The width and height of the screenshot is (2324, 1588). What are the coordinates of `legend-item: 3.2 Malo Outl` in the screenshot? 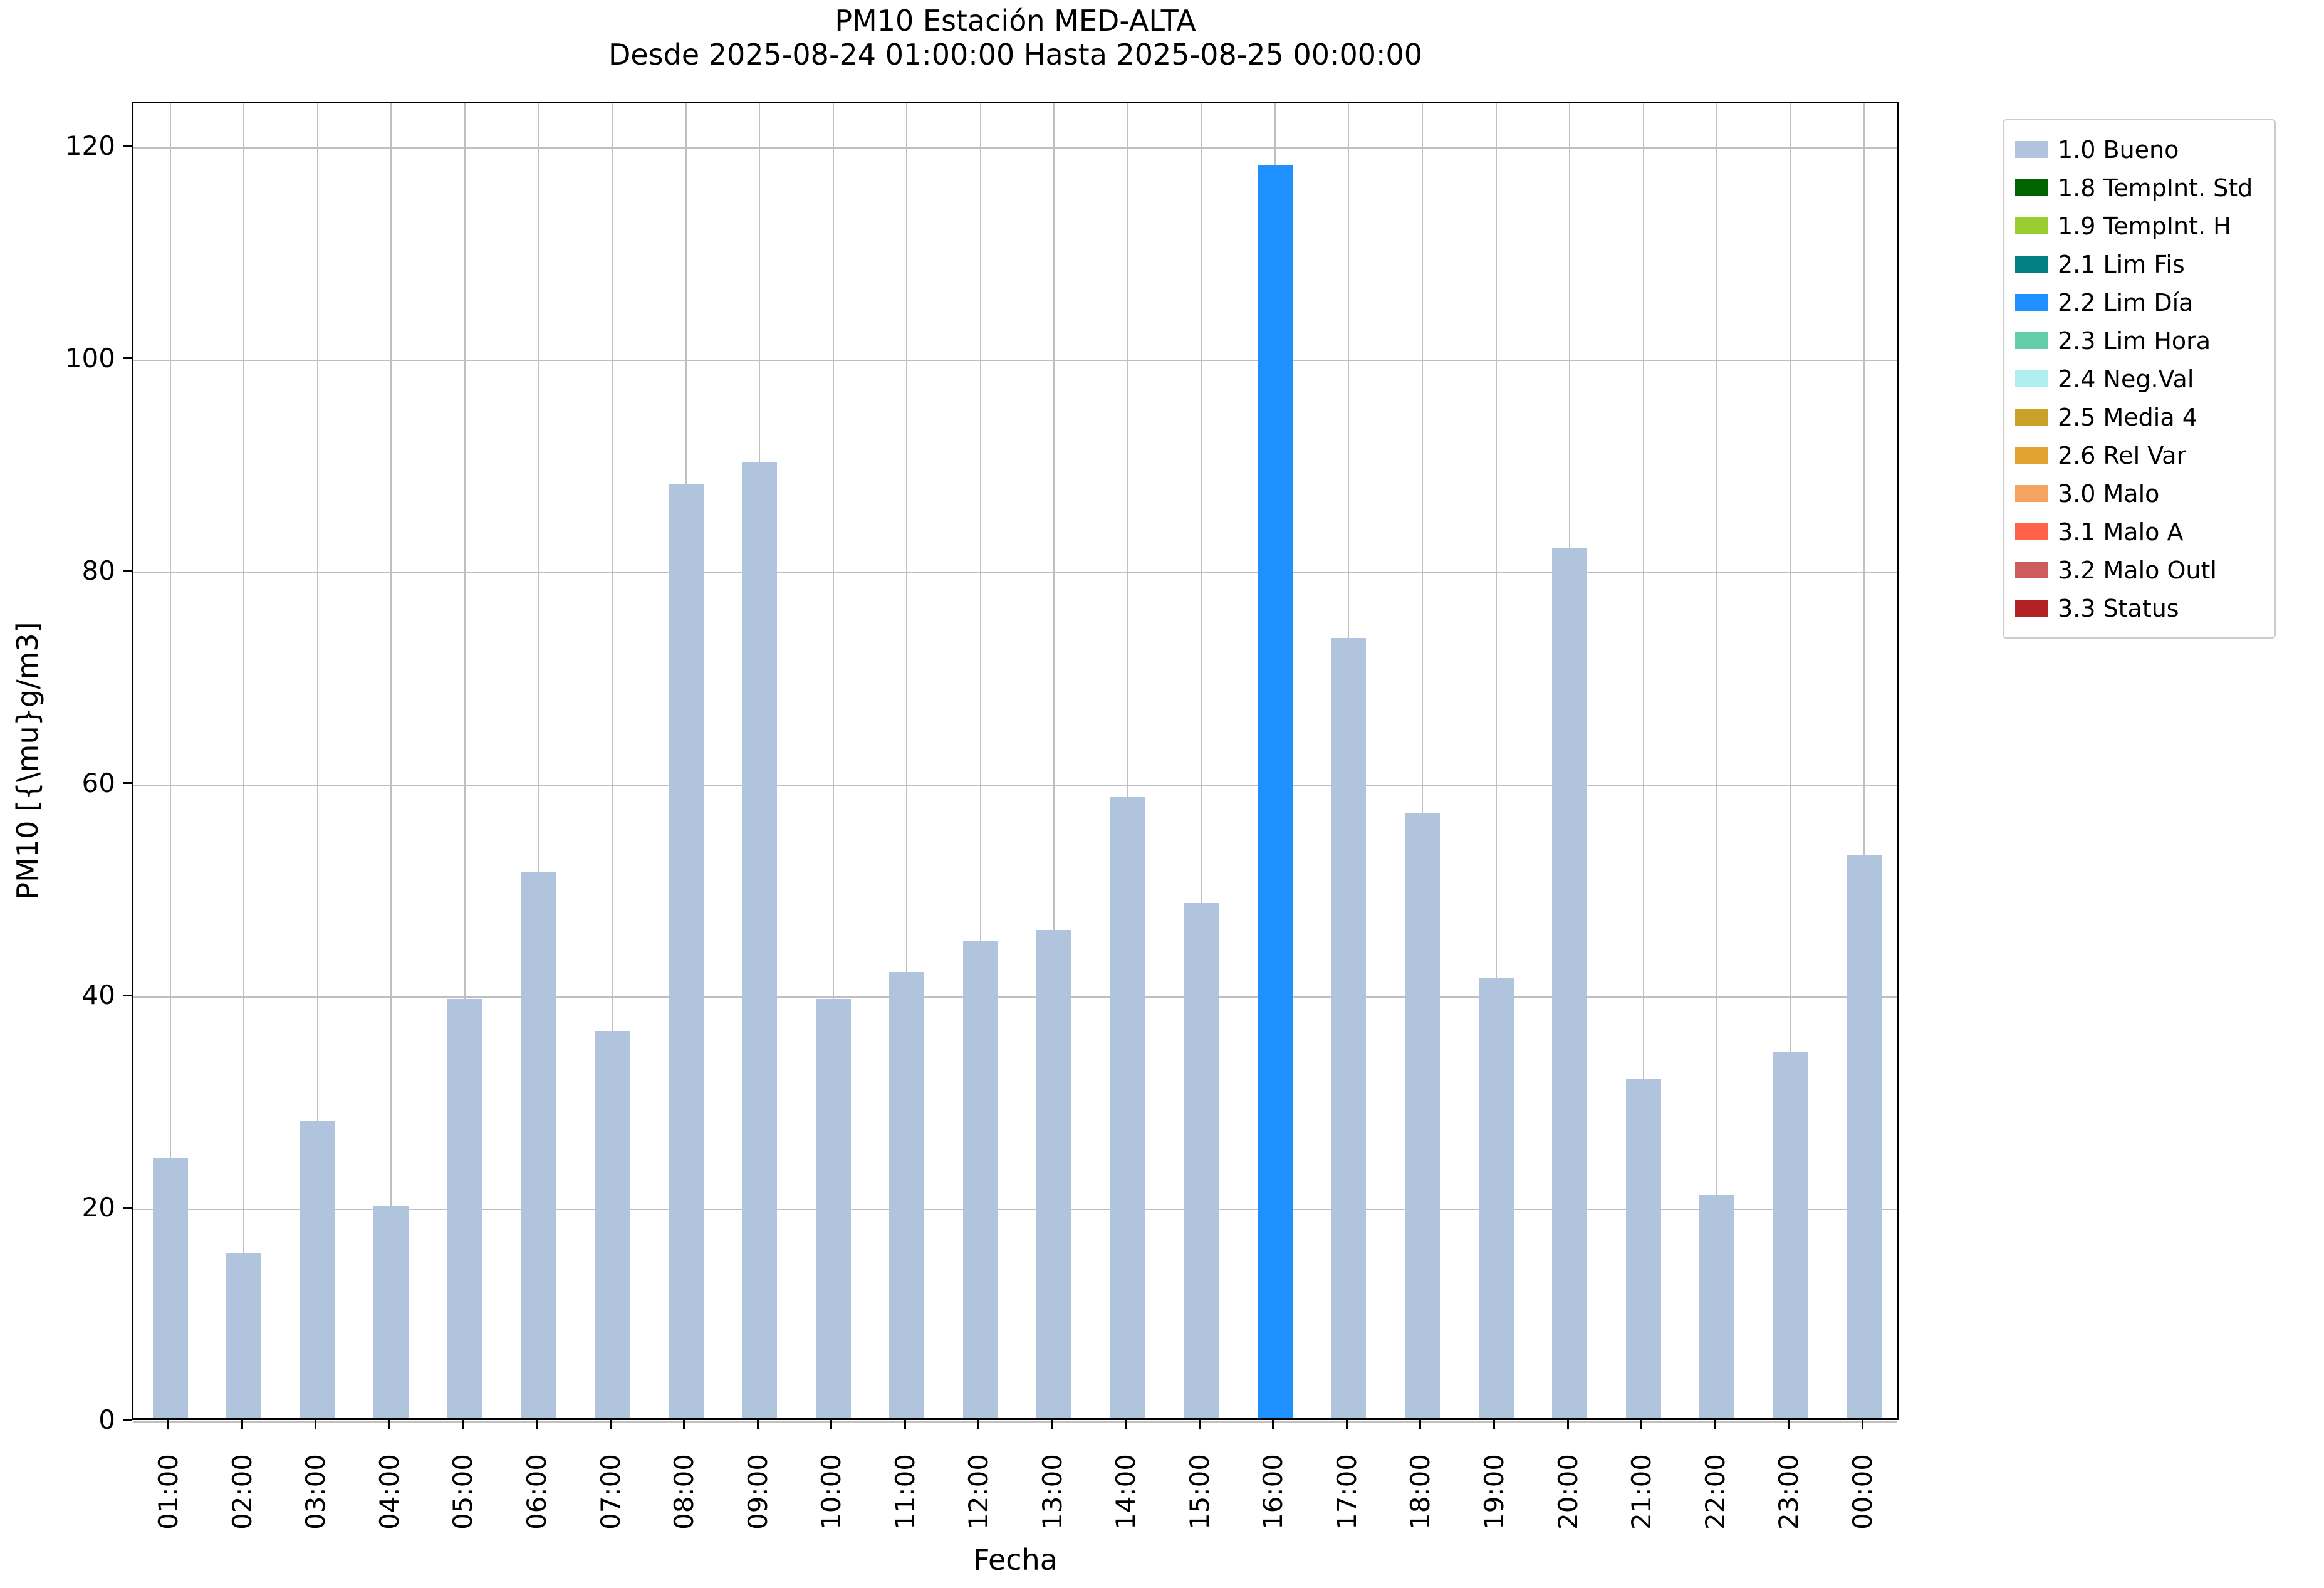 It's located at (2139, 570).